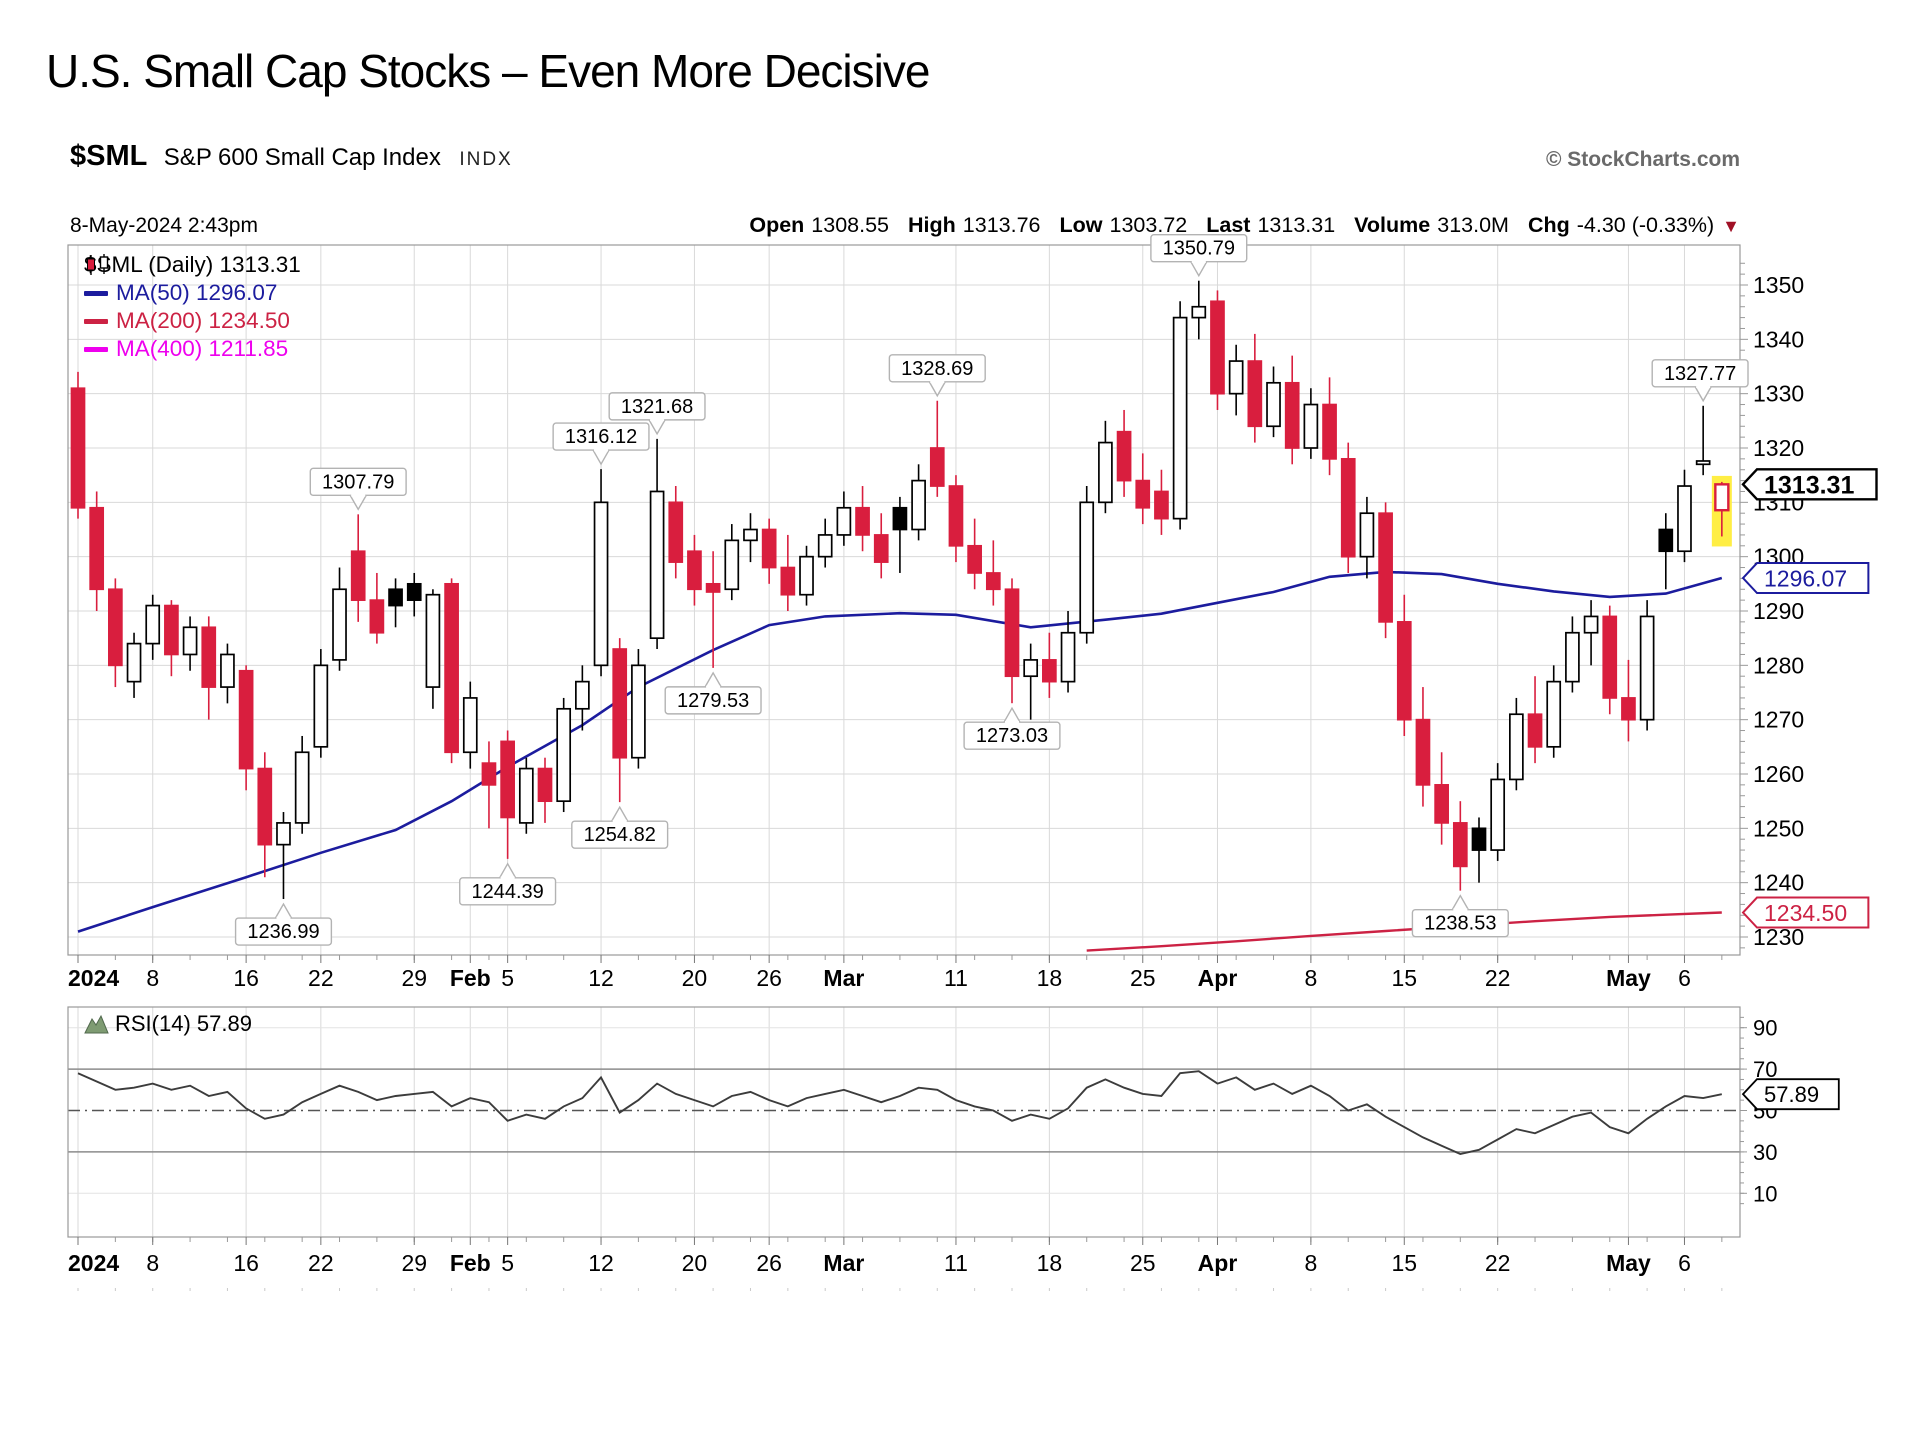 Image resolution: width=1920 pixels, height=1440 pixels. What do you see at coordinates (1765, 1152) in the screenshot?
I see `svg-text: 30` at bounding box center [1765, 1152].